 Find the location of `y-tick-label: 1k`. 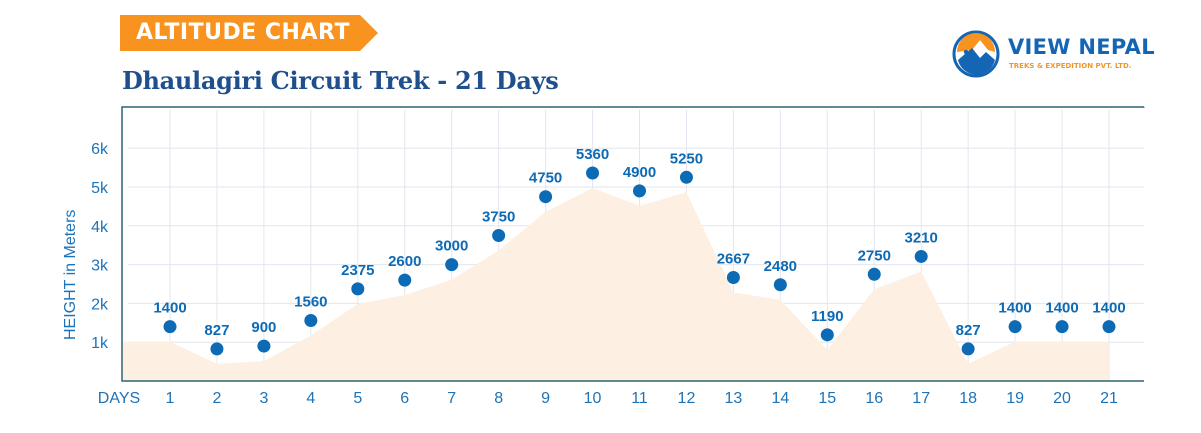

y-tick-label: 1k is located at coordinates (100, 343).